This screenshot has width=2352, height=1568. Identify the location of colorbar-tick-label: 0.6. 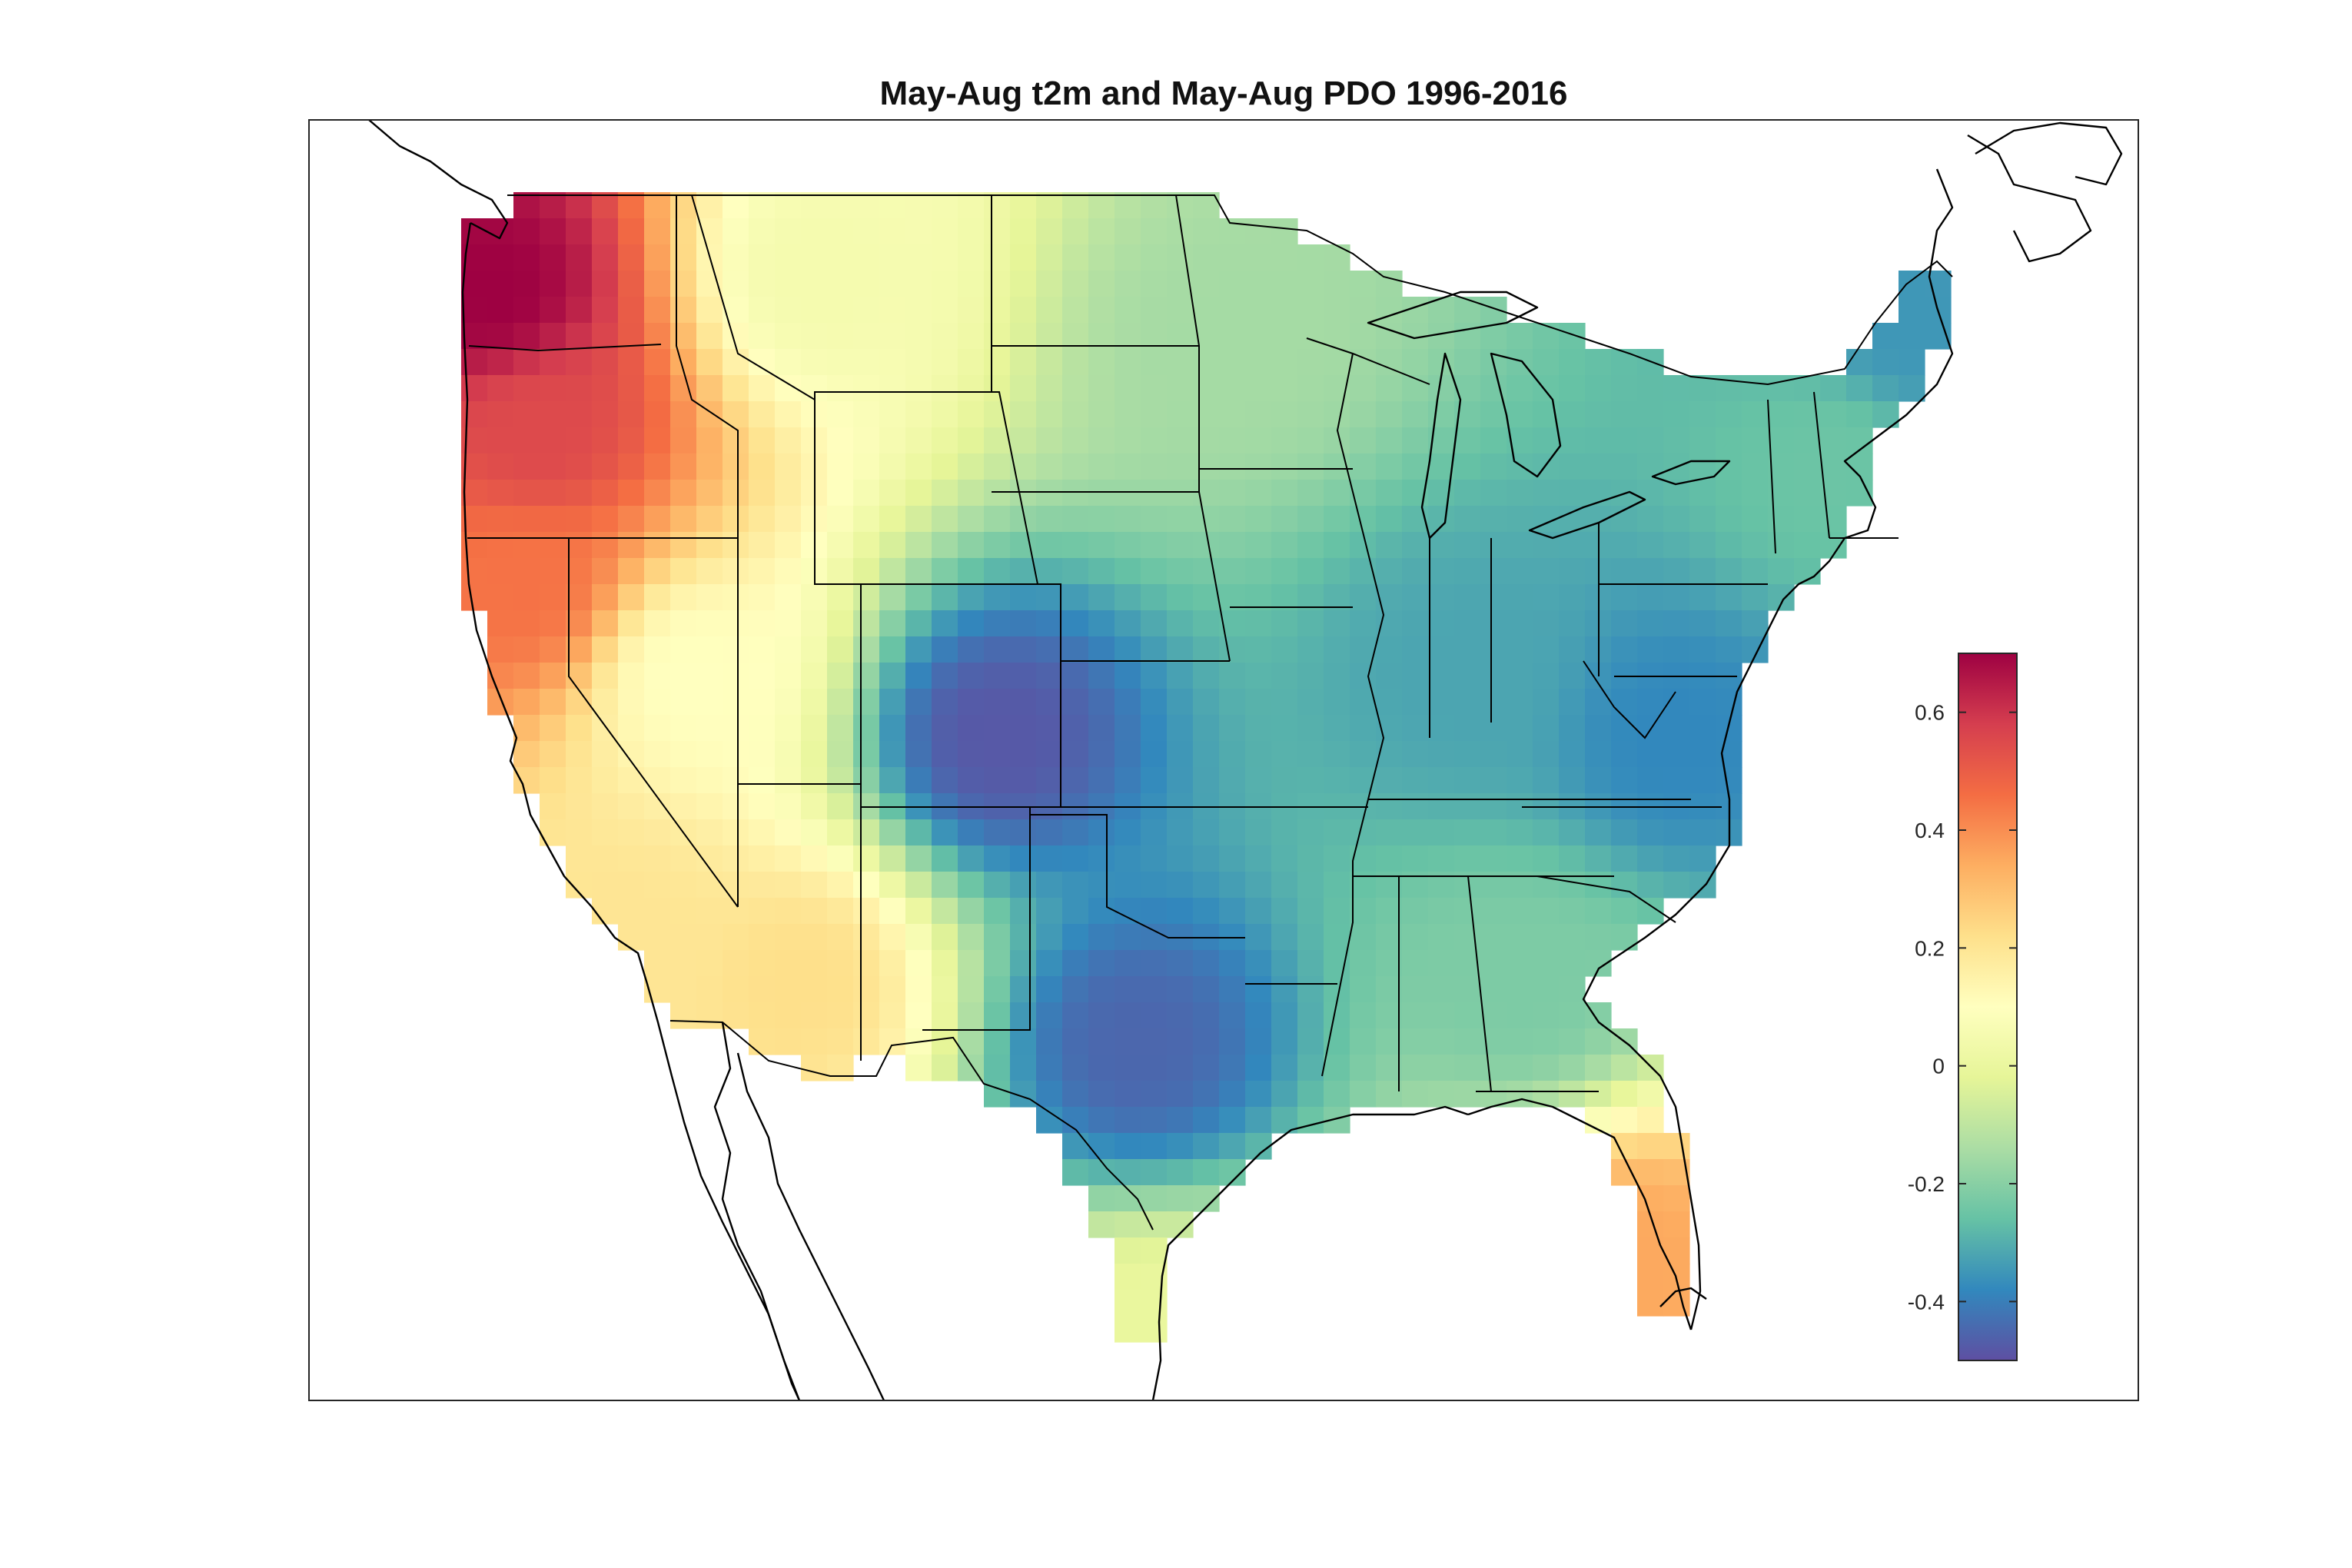
(1930, 713).